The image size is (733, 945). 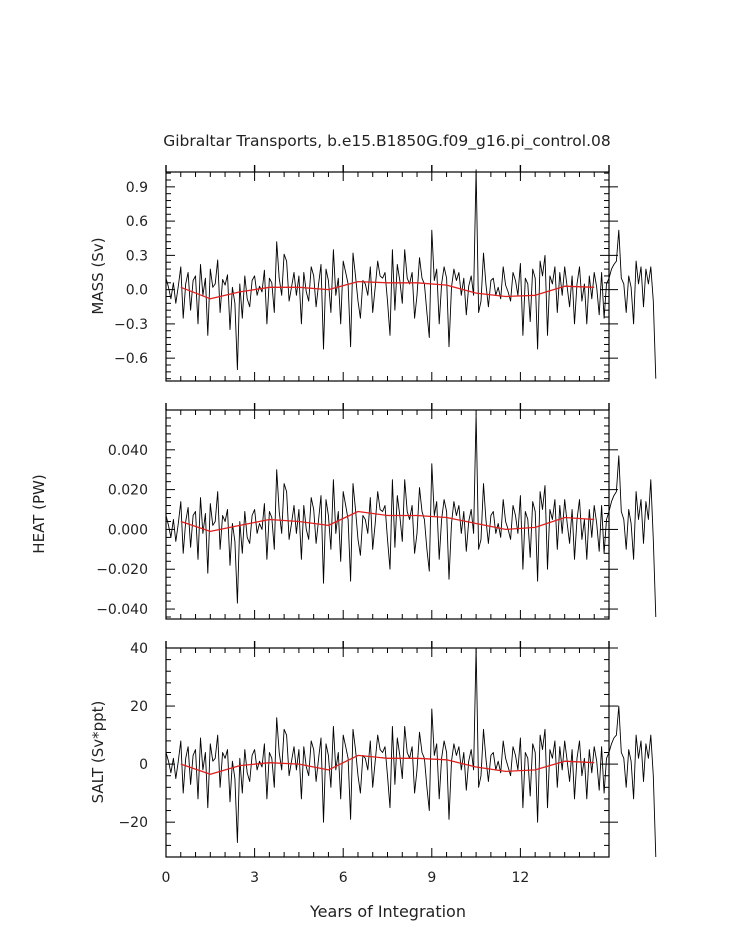 I want to click on x-tick-label: 0, so click(x=166, y=878).